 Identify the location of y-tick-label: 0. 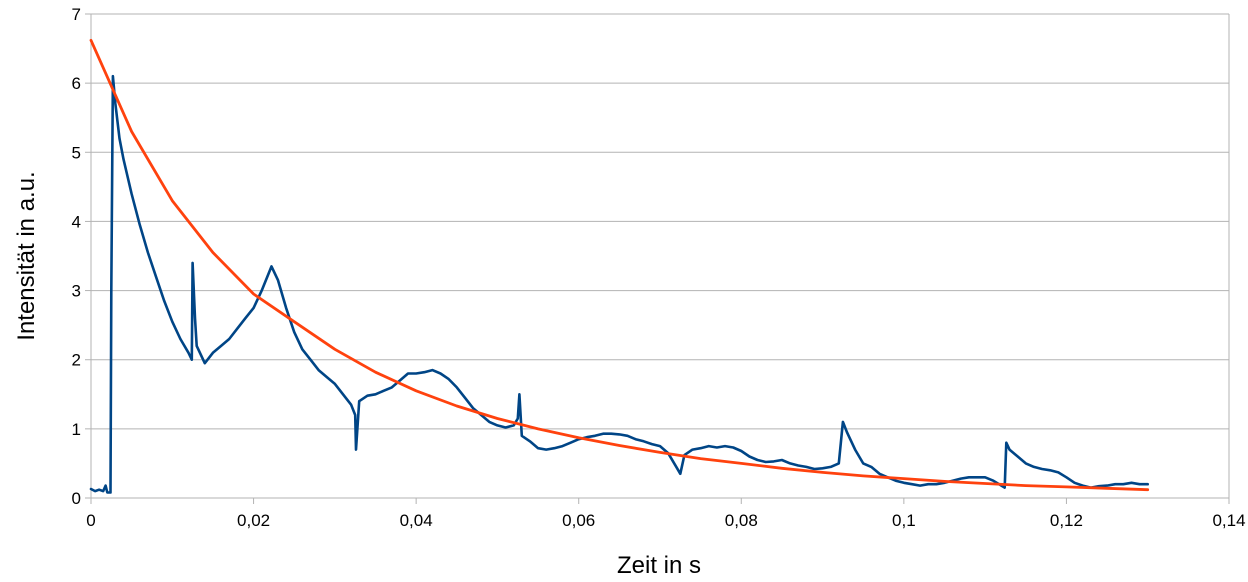
(76, 498).